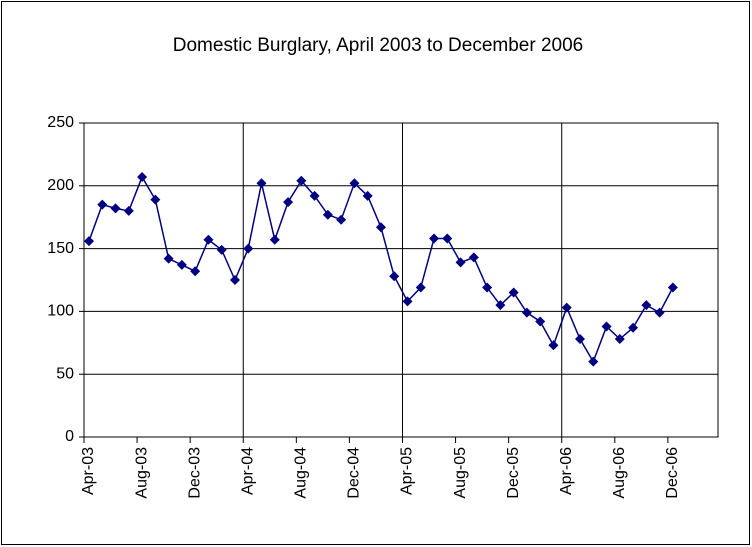  Describe the element at coordinates (301, 473) in the screenshot. I see `x-tick-label: Aug-04` at that location.